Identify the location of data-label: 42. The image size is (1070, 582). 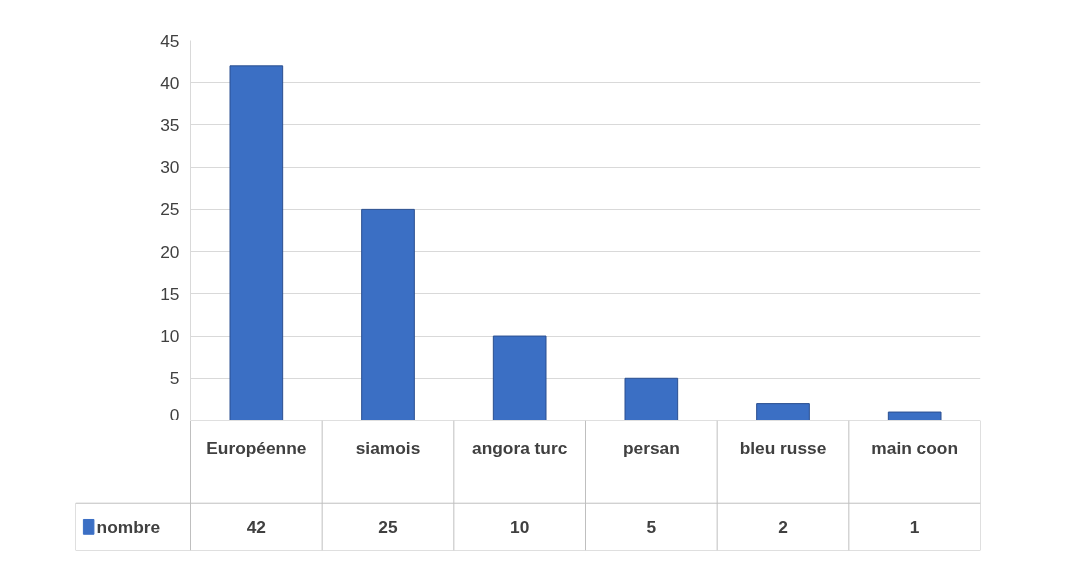
(256, 526).